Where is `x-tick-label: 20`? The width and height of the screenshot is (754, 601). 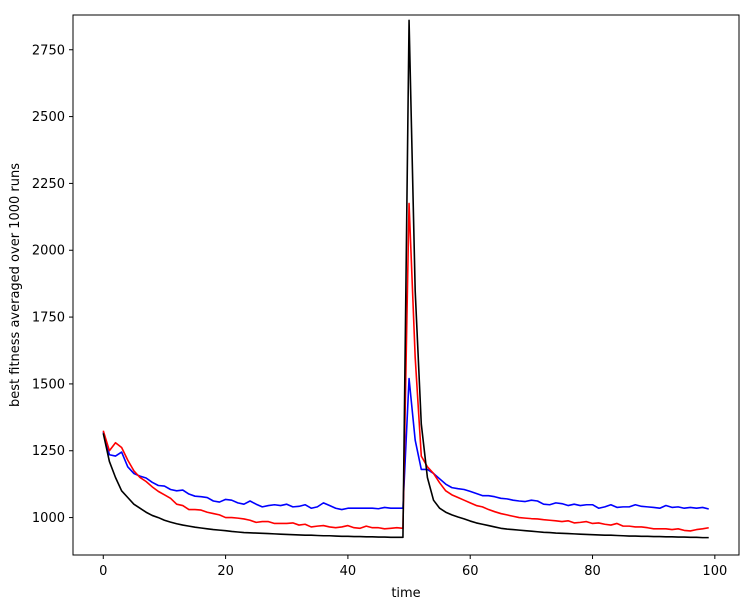
x-tick-label: 20 is located at coordinates (225, 571).